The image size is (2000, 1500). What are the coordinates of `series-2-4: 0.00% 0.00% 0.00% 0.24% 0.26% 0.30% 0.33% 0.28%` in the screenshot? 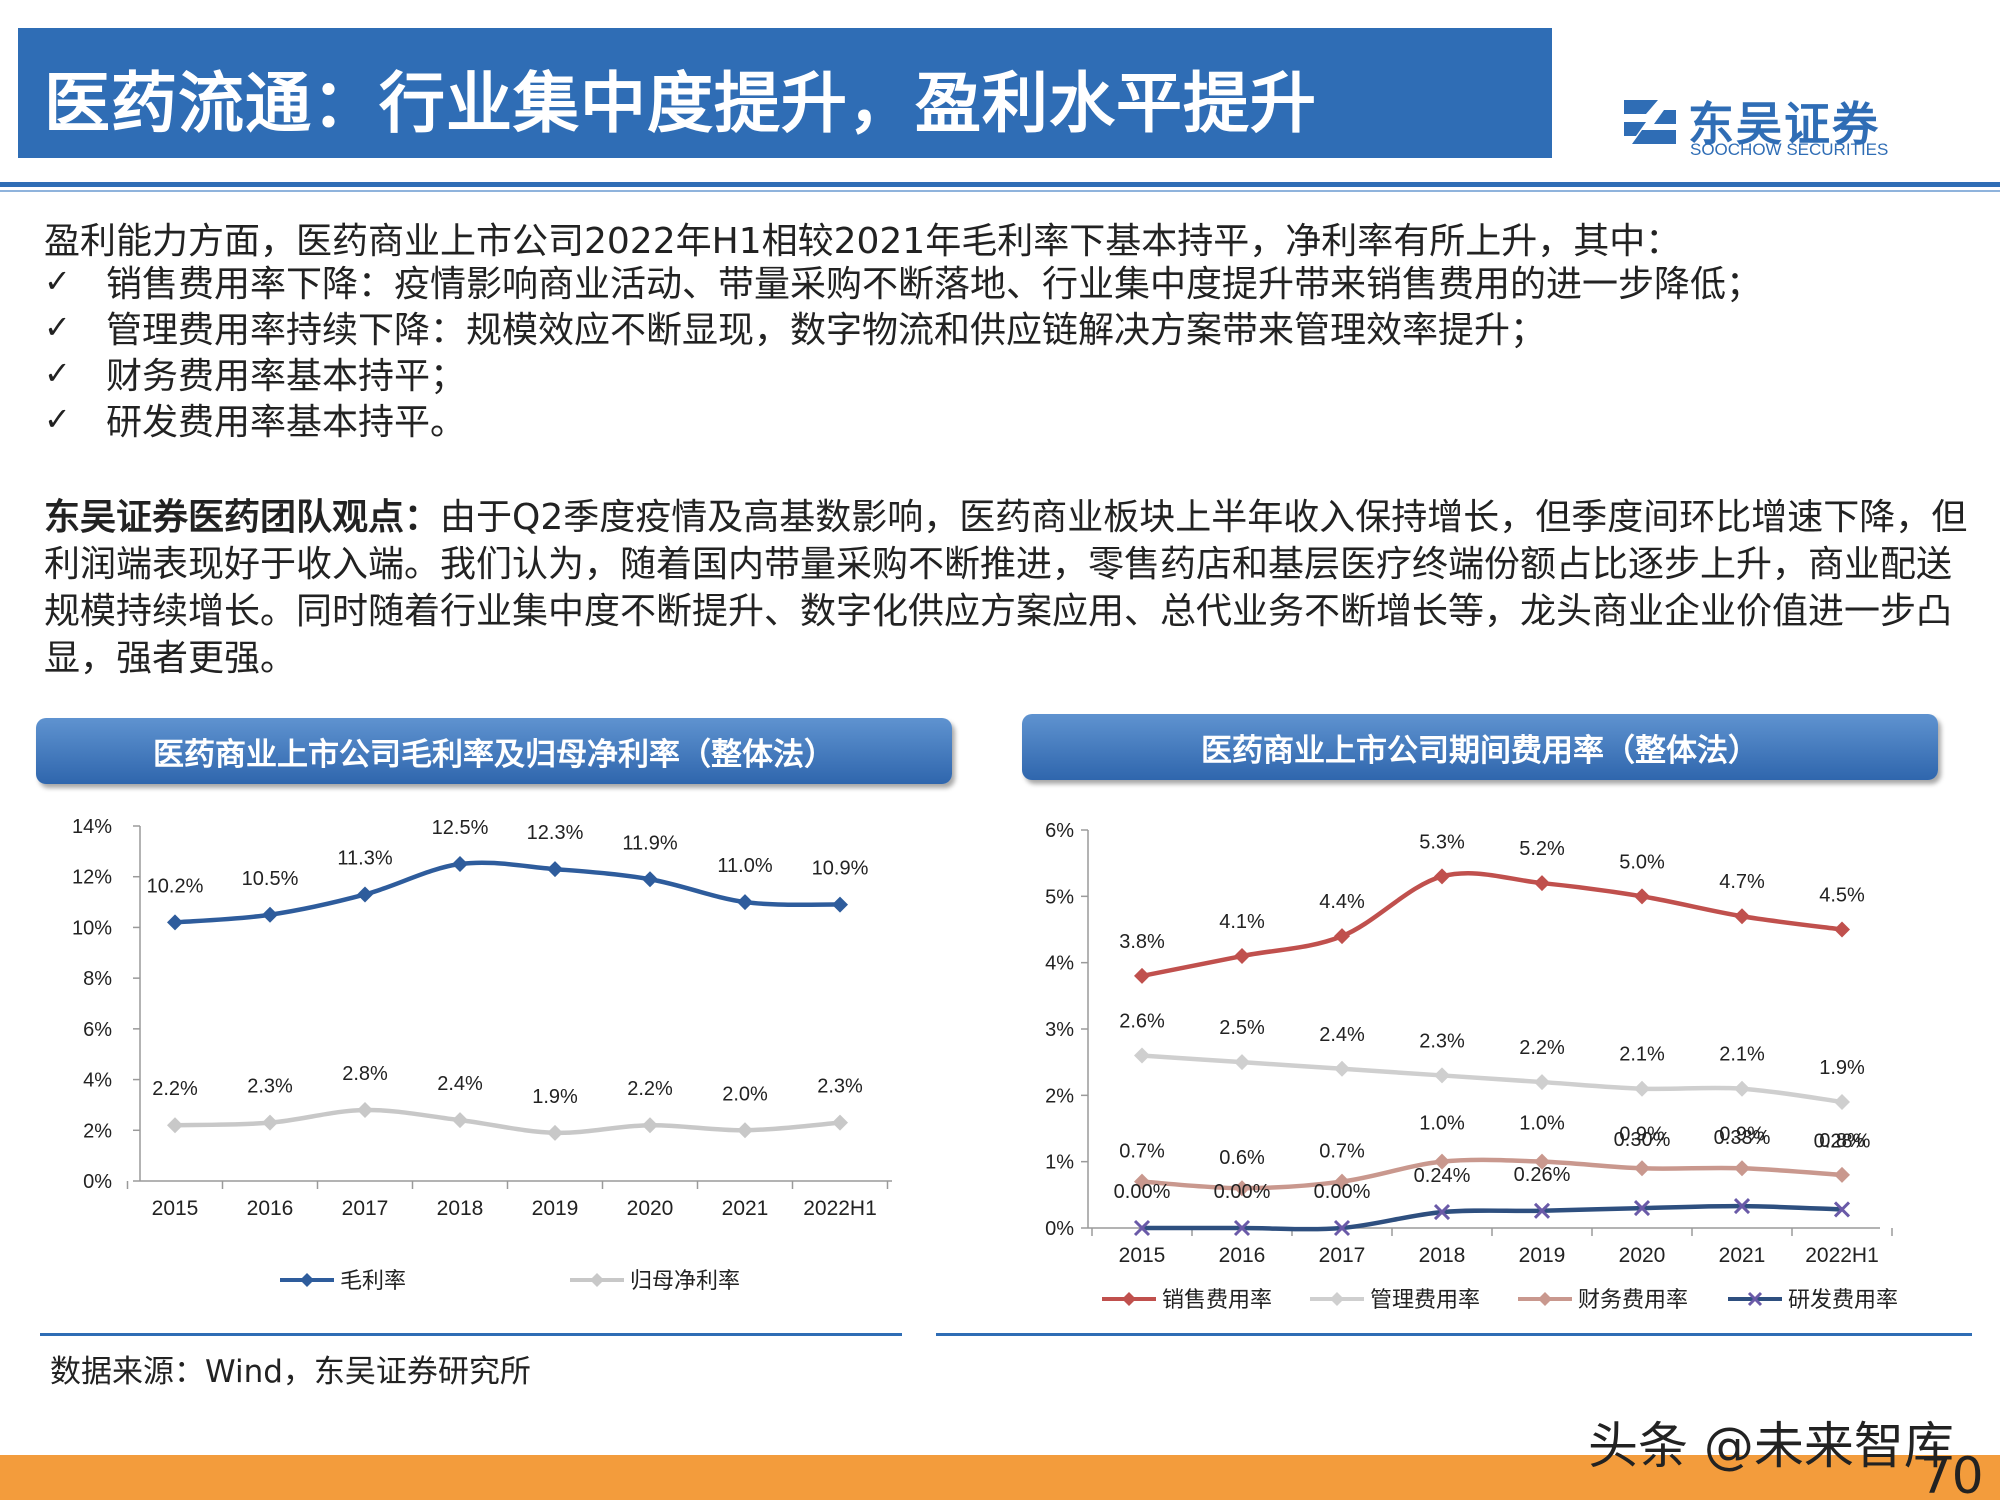 It's located at (1492, 1182).